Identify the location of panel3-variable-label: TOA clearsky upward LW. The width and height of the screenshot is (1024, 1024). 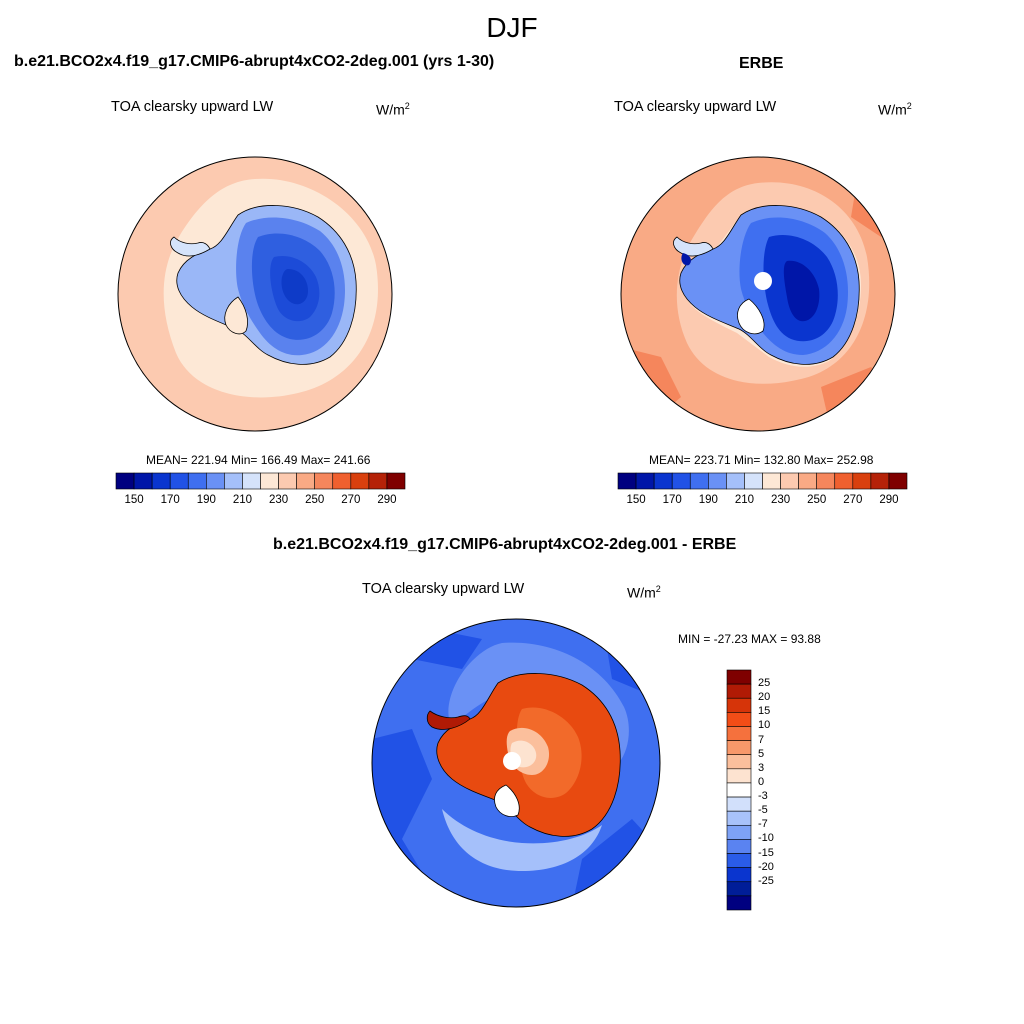
(443, 589).